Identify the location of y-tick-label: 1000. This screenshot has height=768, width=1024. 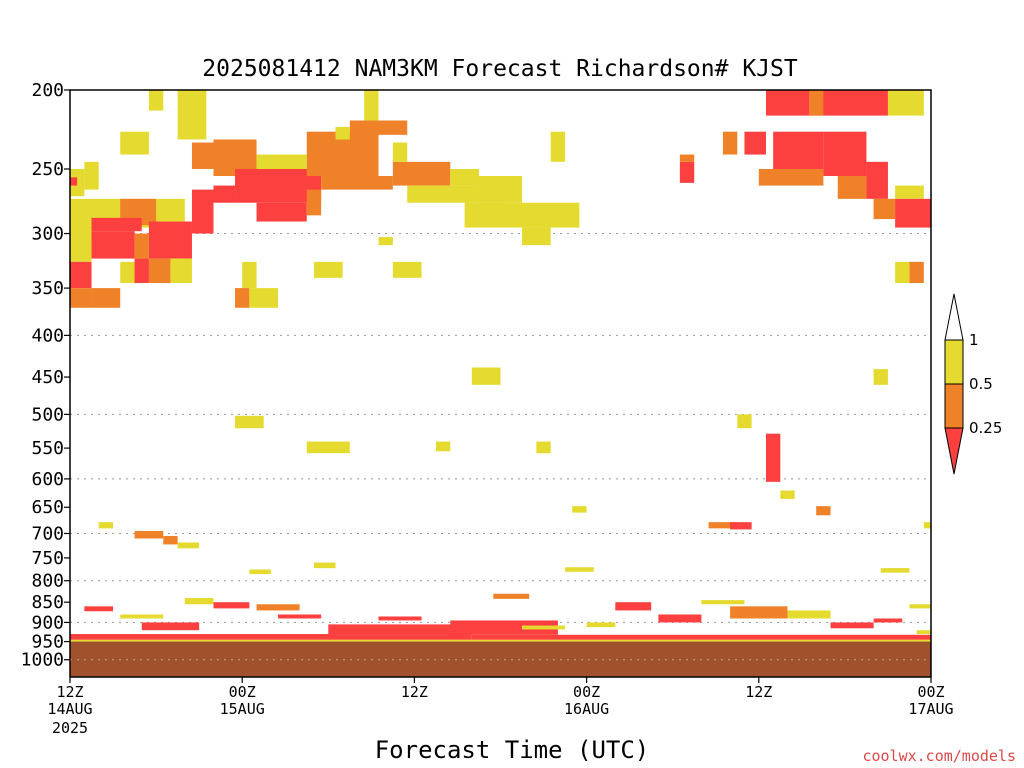
(42, 660).